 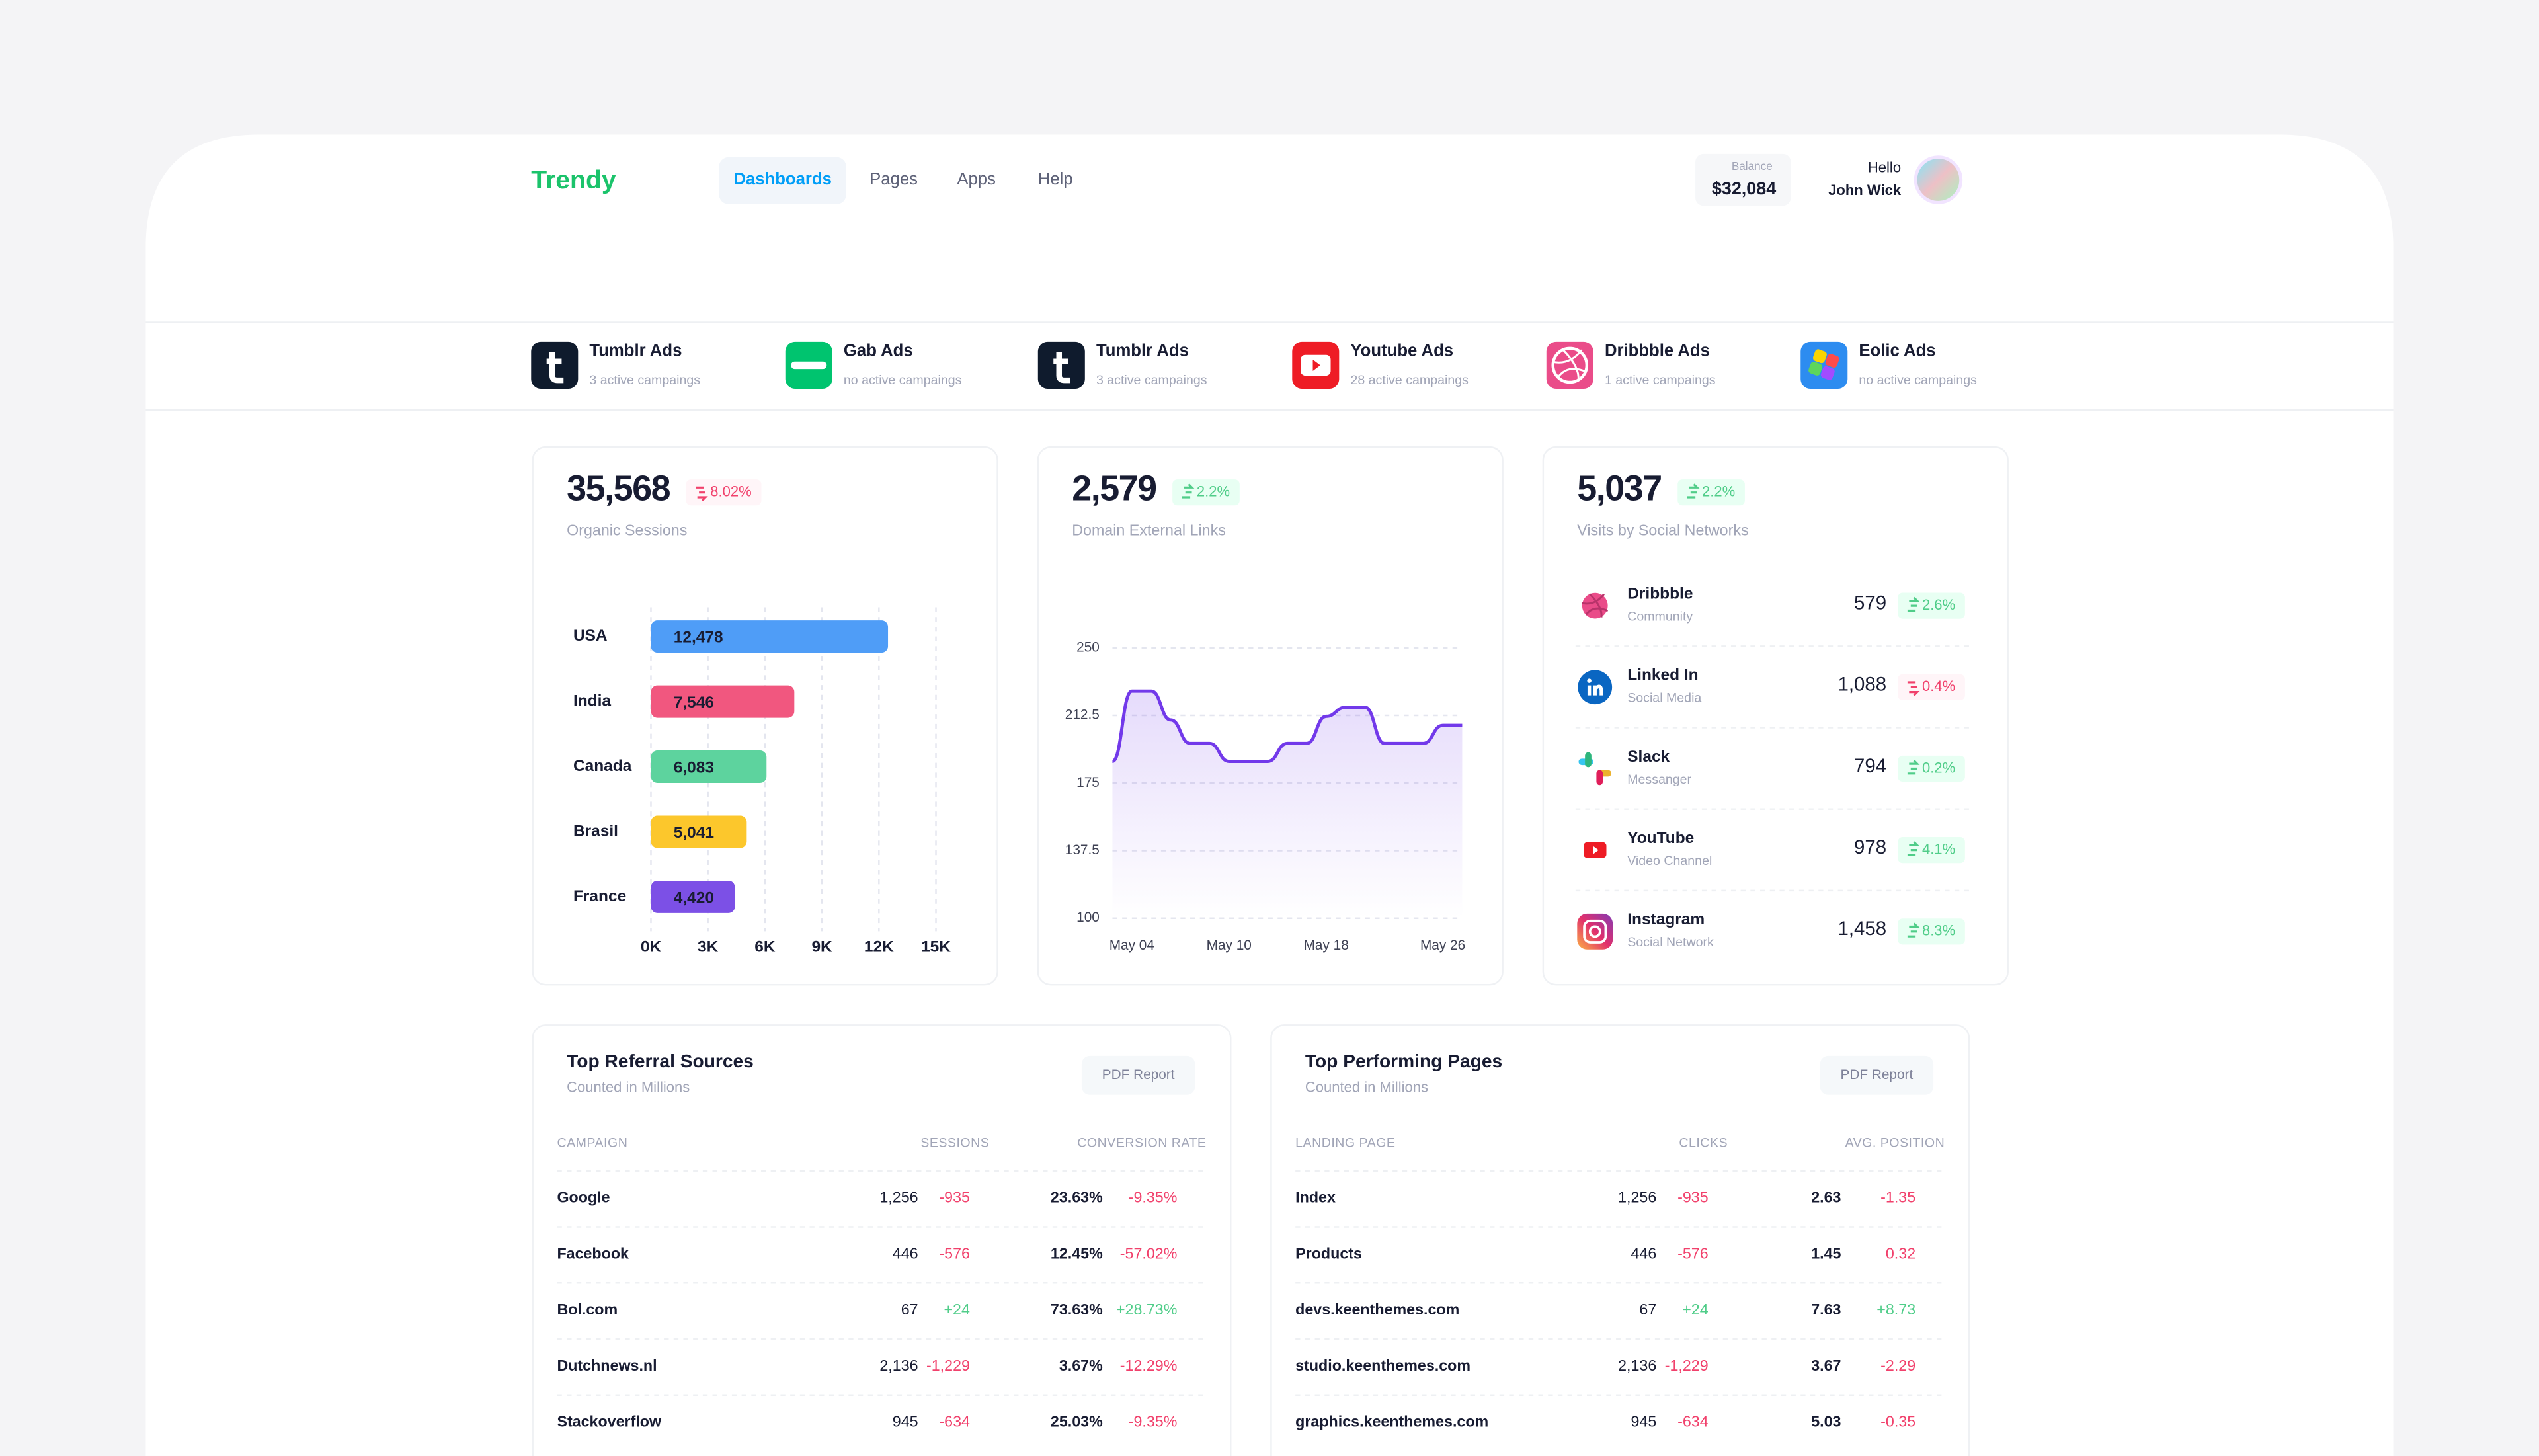 I want to click on nav-item: Help, so click(x=1055, y=179).